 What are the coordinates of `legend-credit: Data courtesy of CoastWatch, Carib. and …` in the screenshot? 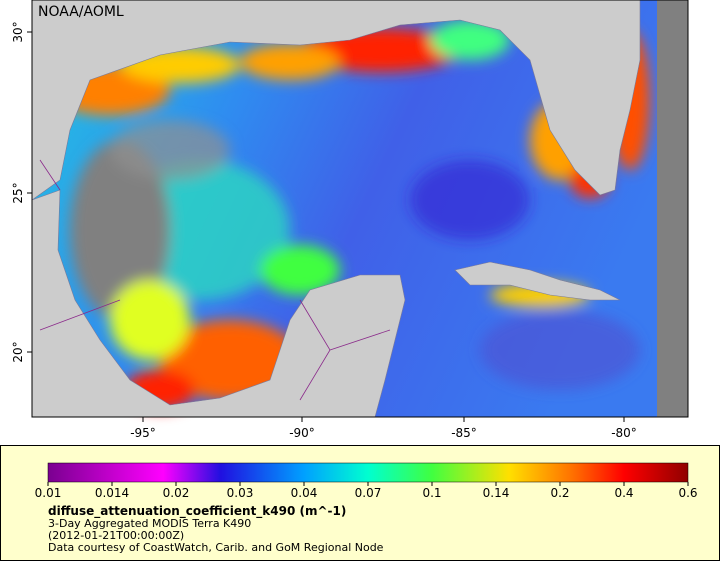 It's located at (216, 547).